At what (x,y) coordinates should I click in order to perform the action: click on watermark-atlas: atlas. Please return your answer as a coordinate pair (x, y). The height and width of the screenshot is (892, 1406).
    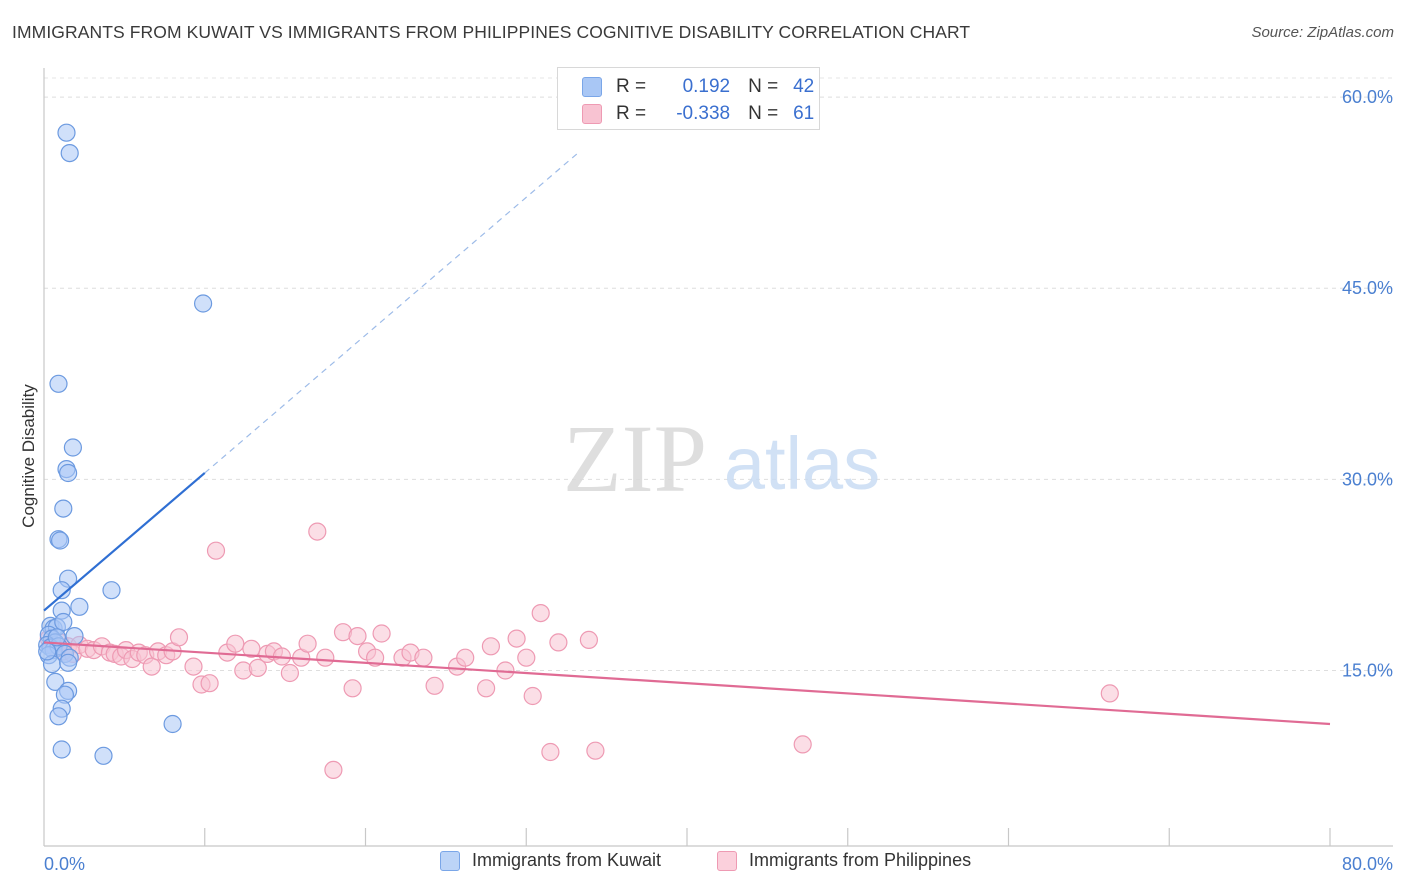
    Looking at the image, I should click on (802, 463).